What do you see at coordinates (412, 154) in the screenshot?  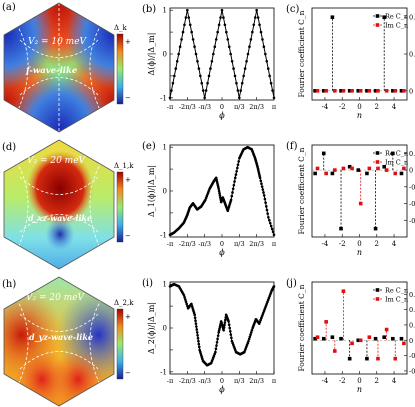 I see `y-tick-label: 0.1` at bounding box center [412, 154].